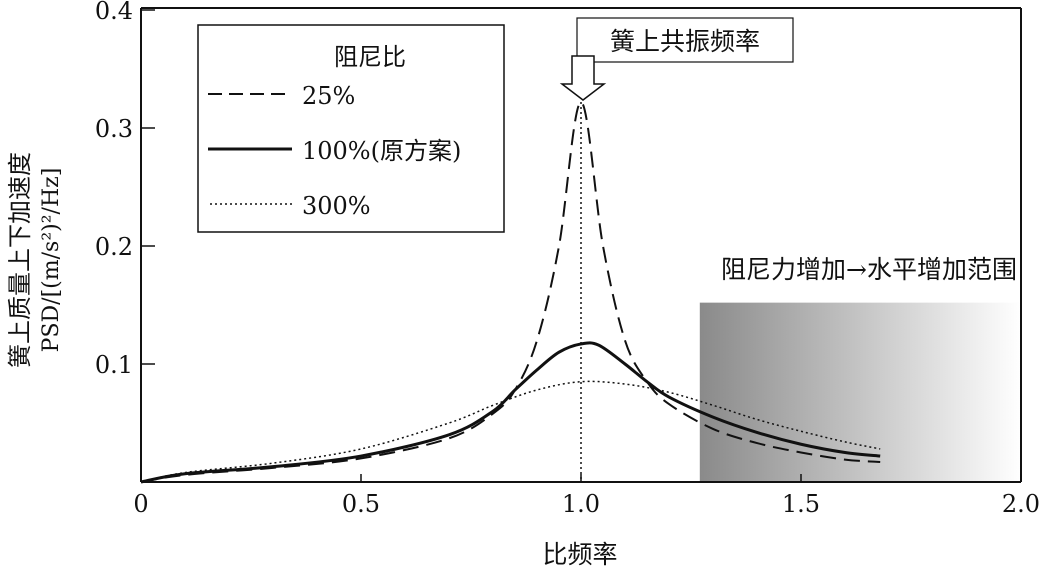  I want to click on y-tick-label: 0.2, so click(114, 247).